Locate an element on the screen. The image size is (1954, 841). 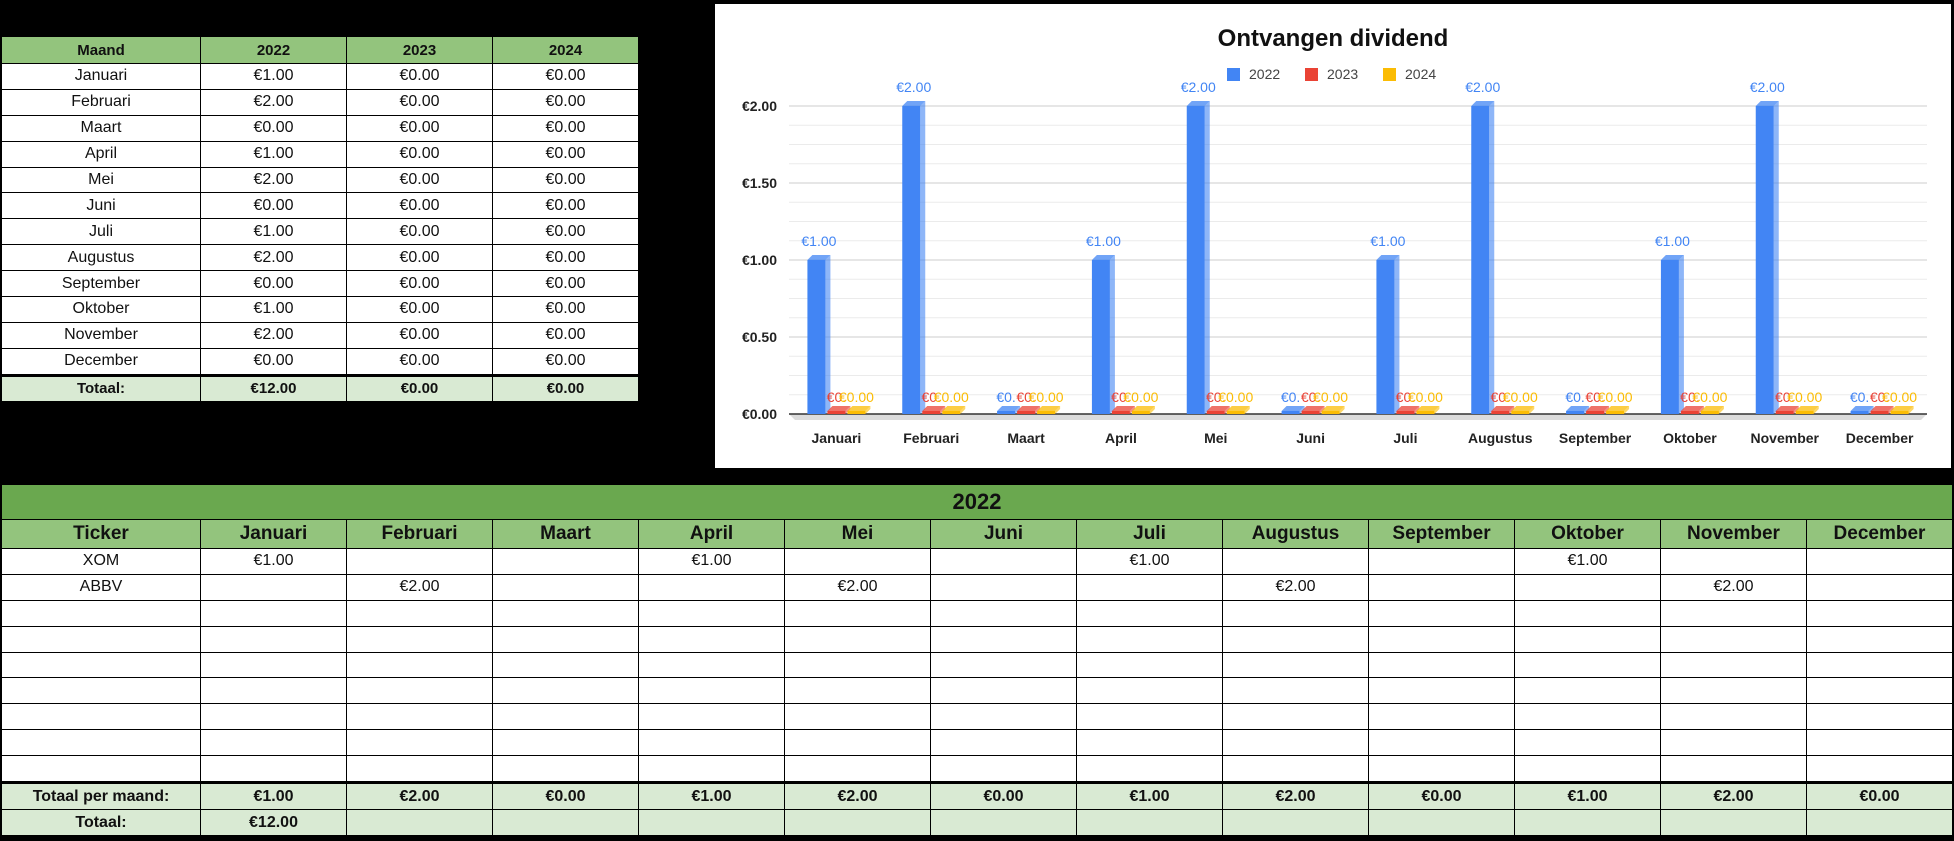
column-header: Februari is located at coordinates (419, 534).